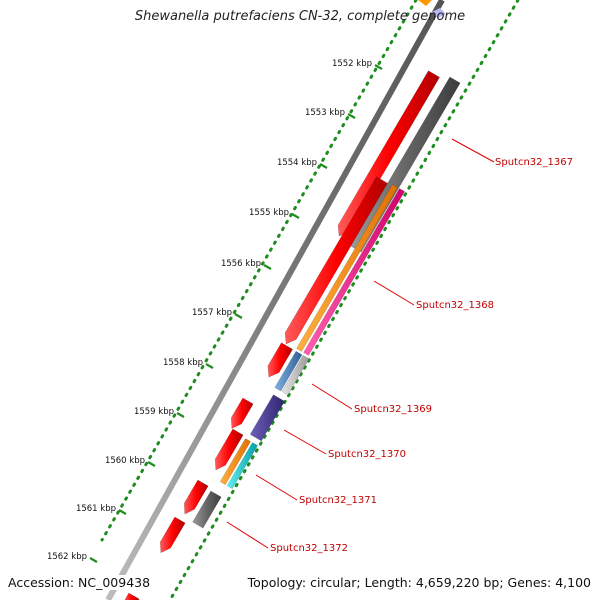  What do you see at coordinates (241, 264) in the screenshot?
I see `ruler-tick-label: 1556 kbp` at bounding box center [241, 264].